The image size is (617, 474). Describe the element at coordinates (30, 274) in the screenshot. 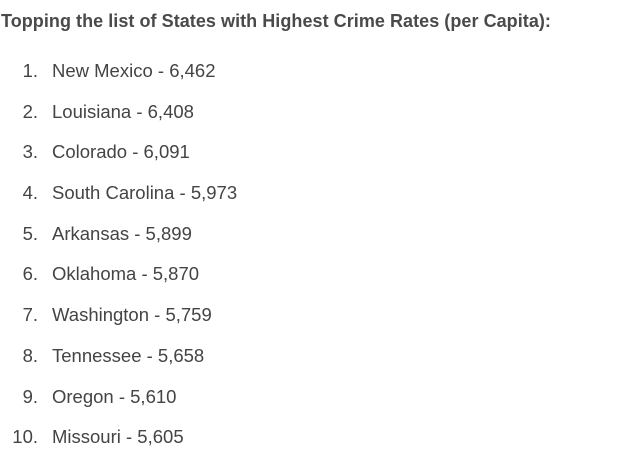

I see `list-item-number: 6.` at that location.